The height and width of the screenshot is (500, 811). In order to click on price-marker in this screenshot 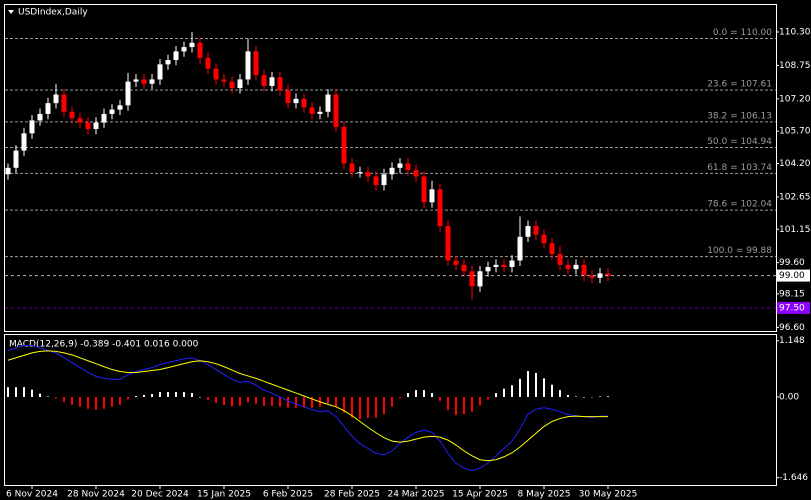, I will do `click(793, 307)`.